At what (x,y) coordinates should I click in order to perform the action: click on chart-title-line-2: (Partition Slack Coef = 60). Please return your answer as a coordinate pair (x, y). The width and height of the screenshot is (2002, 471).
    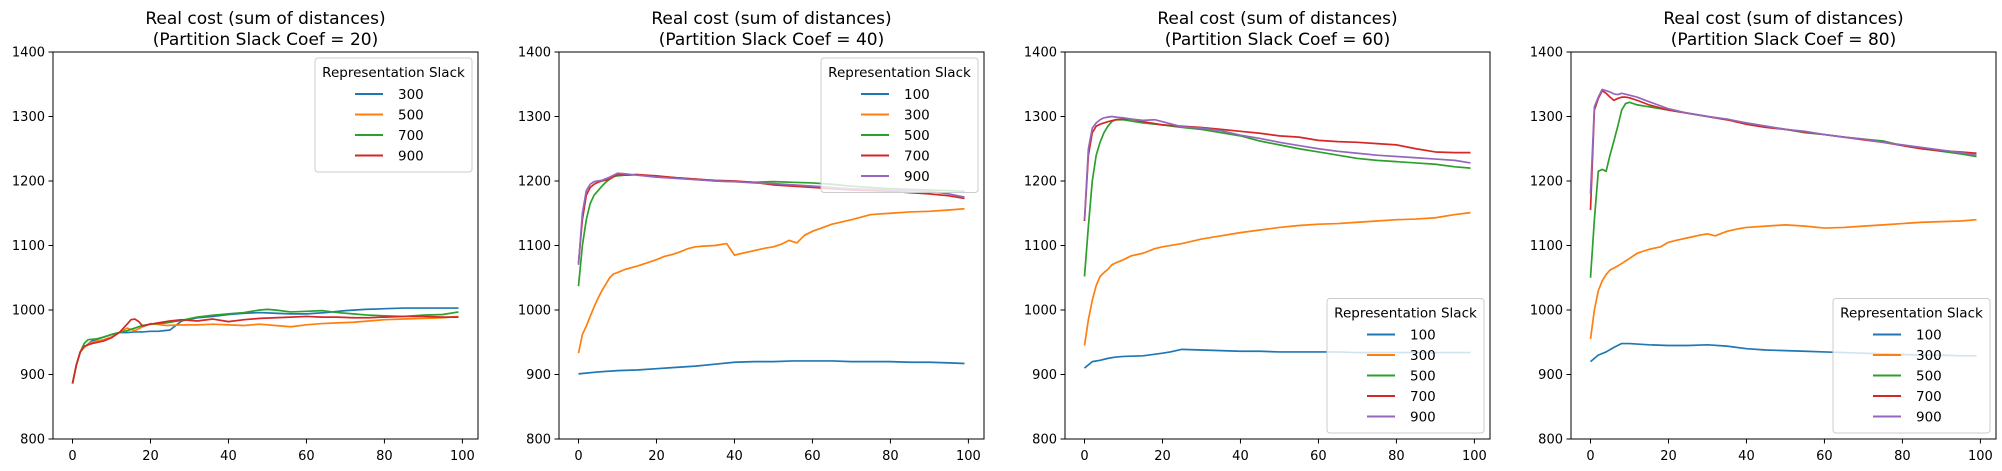
    Looking at the image, I should click on (1277, 40).